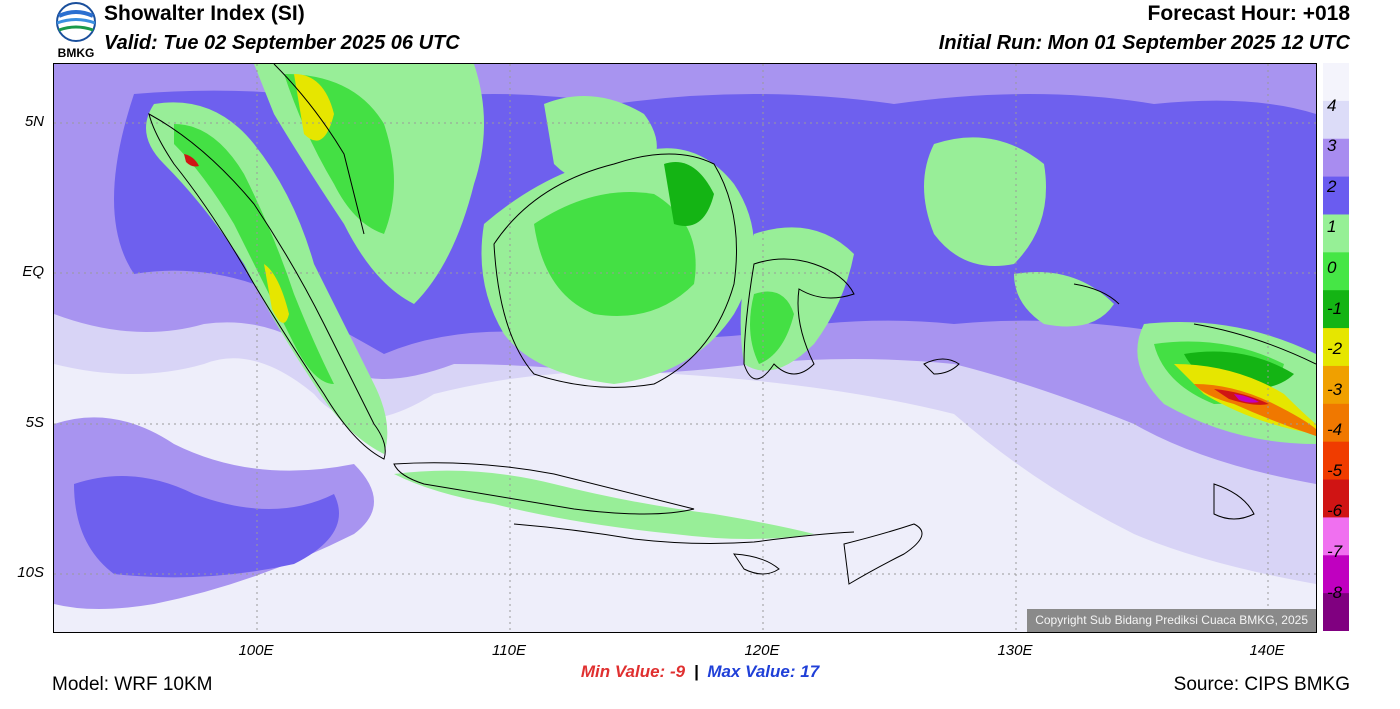 The width and height of the screenshot is (1400, 709). I want to click on legend-label-m8: -8, so click(1335, 592).